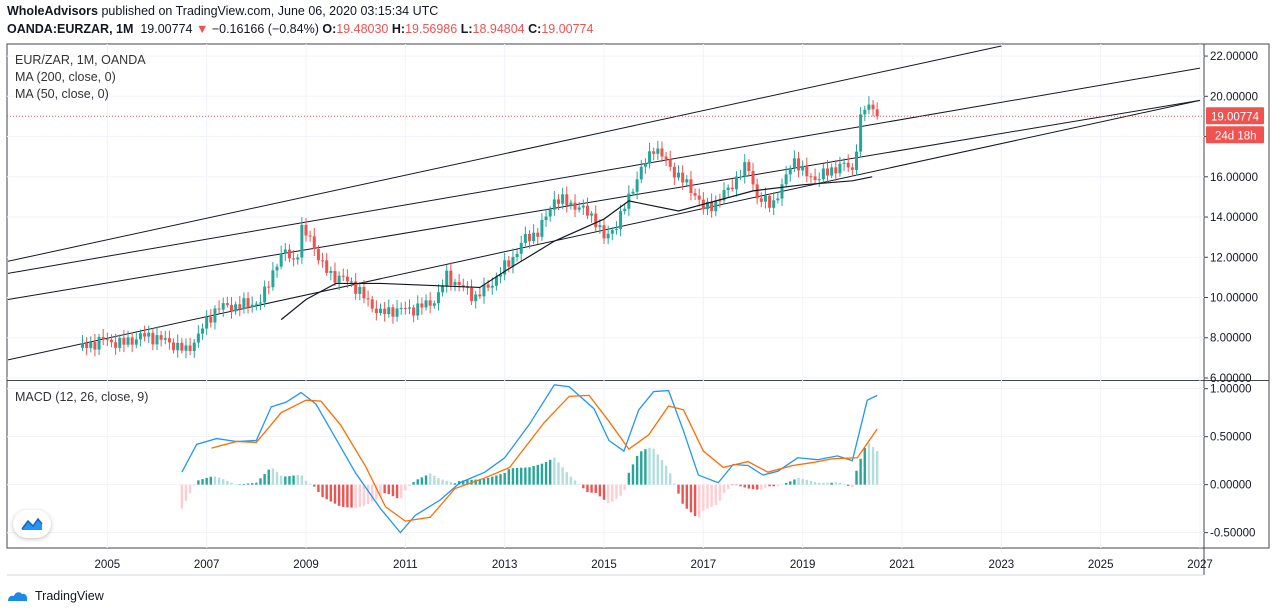 This screenshot has height=615, width=1274. Describe the element at coordinates (1235, 116) in the screenshot. I see `last-price-badge` at that location.